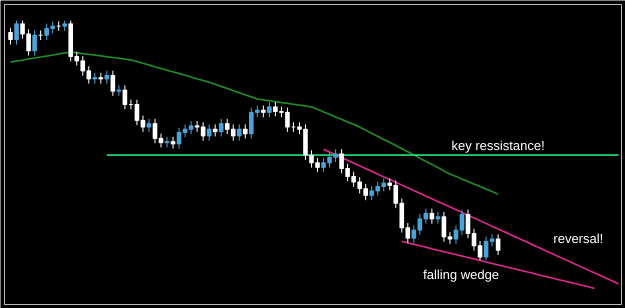  I want to click on annotation: key ressistance!, so click(498, 145).